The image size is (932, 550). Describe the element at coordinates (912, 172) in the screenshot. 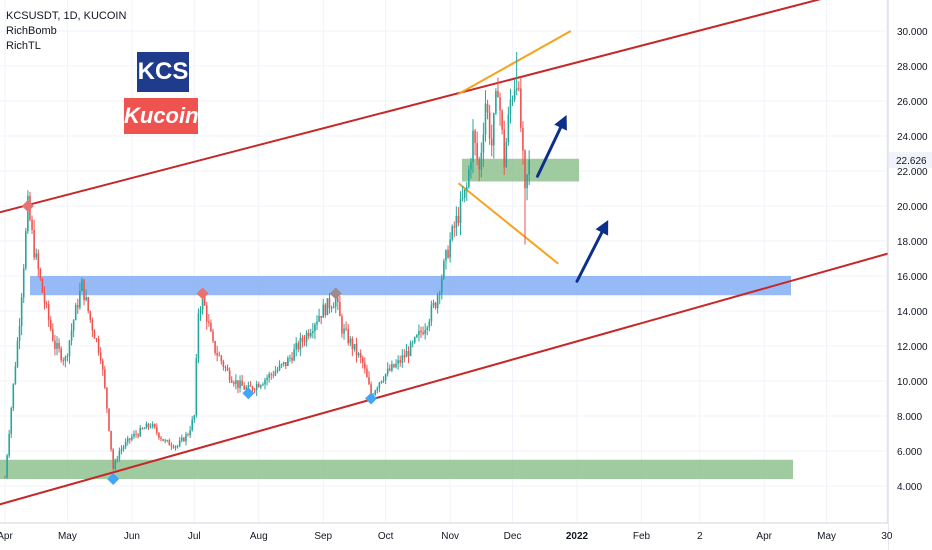

I see `y-tick-label: 22.000` at that location.